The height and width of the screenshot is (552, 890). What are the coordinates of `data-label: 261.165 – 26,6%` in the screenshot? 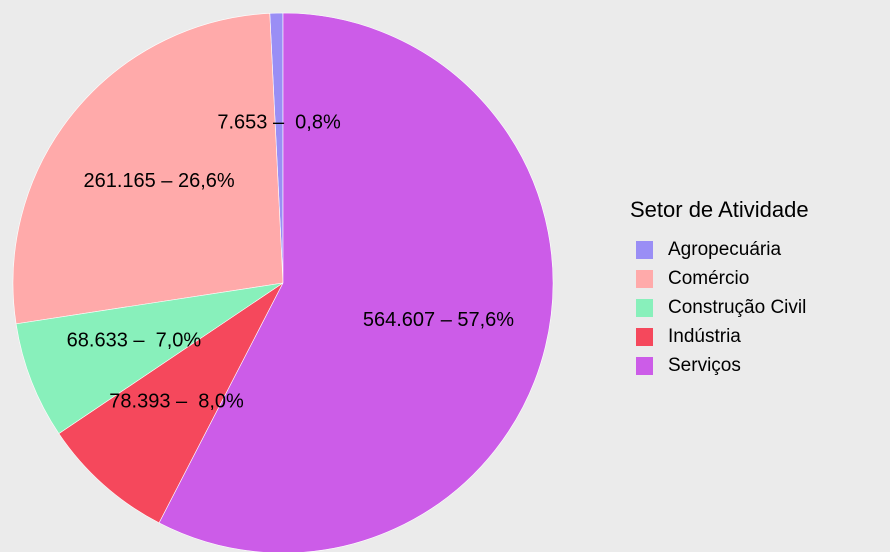 It's located at (158, 181).